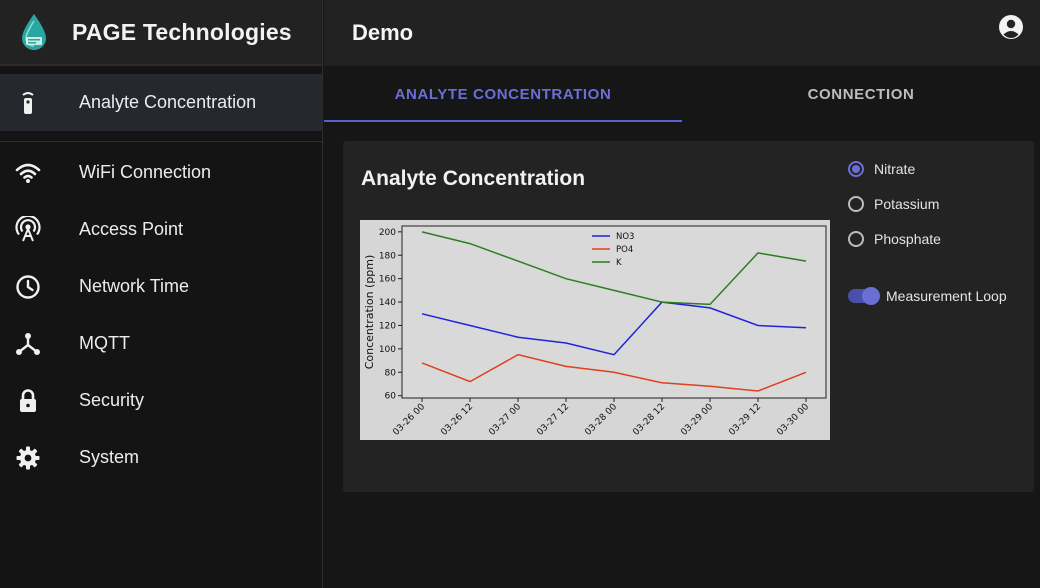 The height and width of the screenshot is (588, 1040). Describe the element at coordinates (28, 344) in the screenshot. I see `hub-icon` at that location.